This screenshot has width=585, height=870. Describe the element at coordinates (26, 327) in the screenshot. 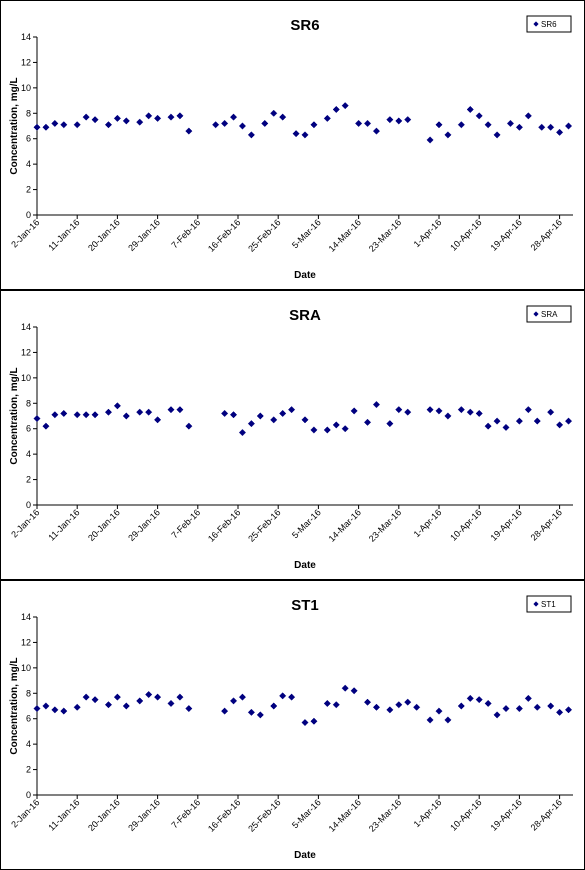

I see `y-tick-label: 14` at that location.